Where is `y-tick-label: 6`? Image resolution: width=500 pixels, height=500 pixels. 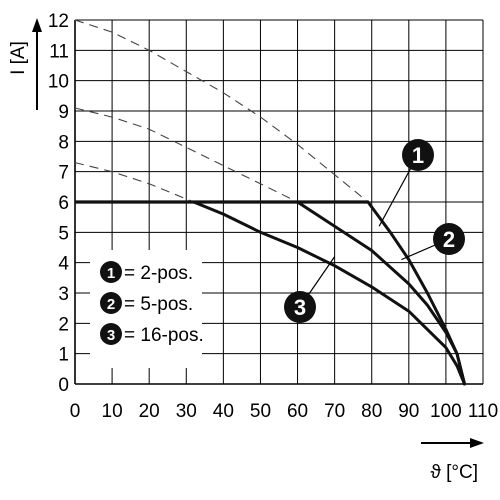
y-tick-label: 6 is located at coordinates (63, 203).